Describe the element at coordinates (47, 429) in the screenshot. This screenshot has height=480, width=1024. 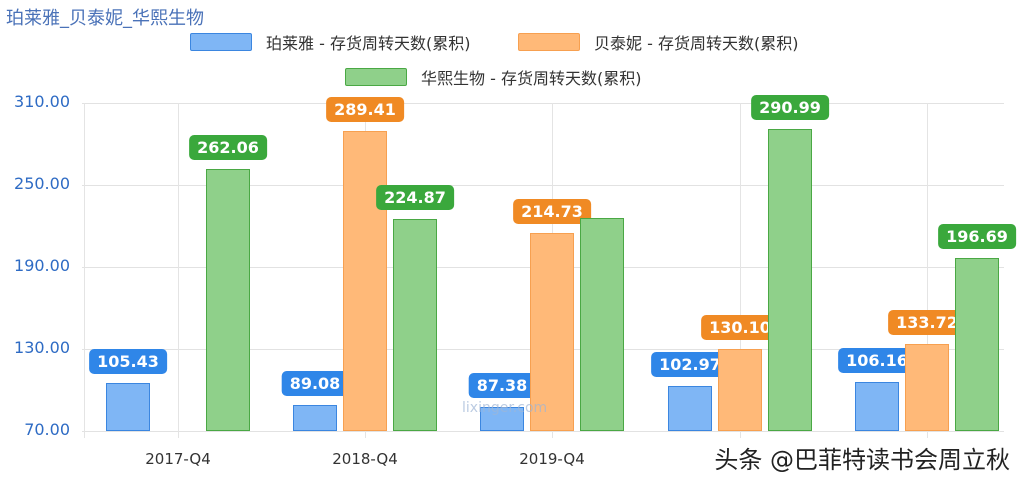
I see `y-tick-label: 70.00` at that location.